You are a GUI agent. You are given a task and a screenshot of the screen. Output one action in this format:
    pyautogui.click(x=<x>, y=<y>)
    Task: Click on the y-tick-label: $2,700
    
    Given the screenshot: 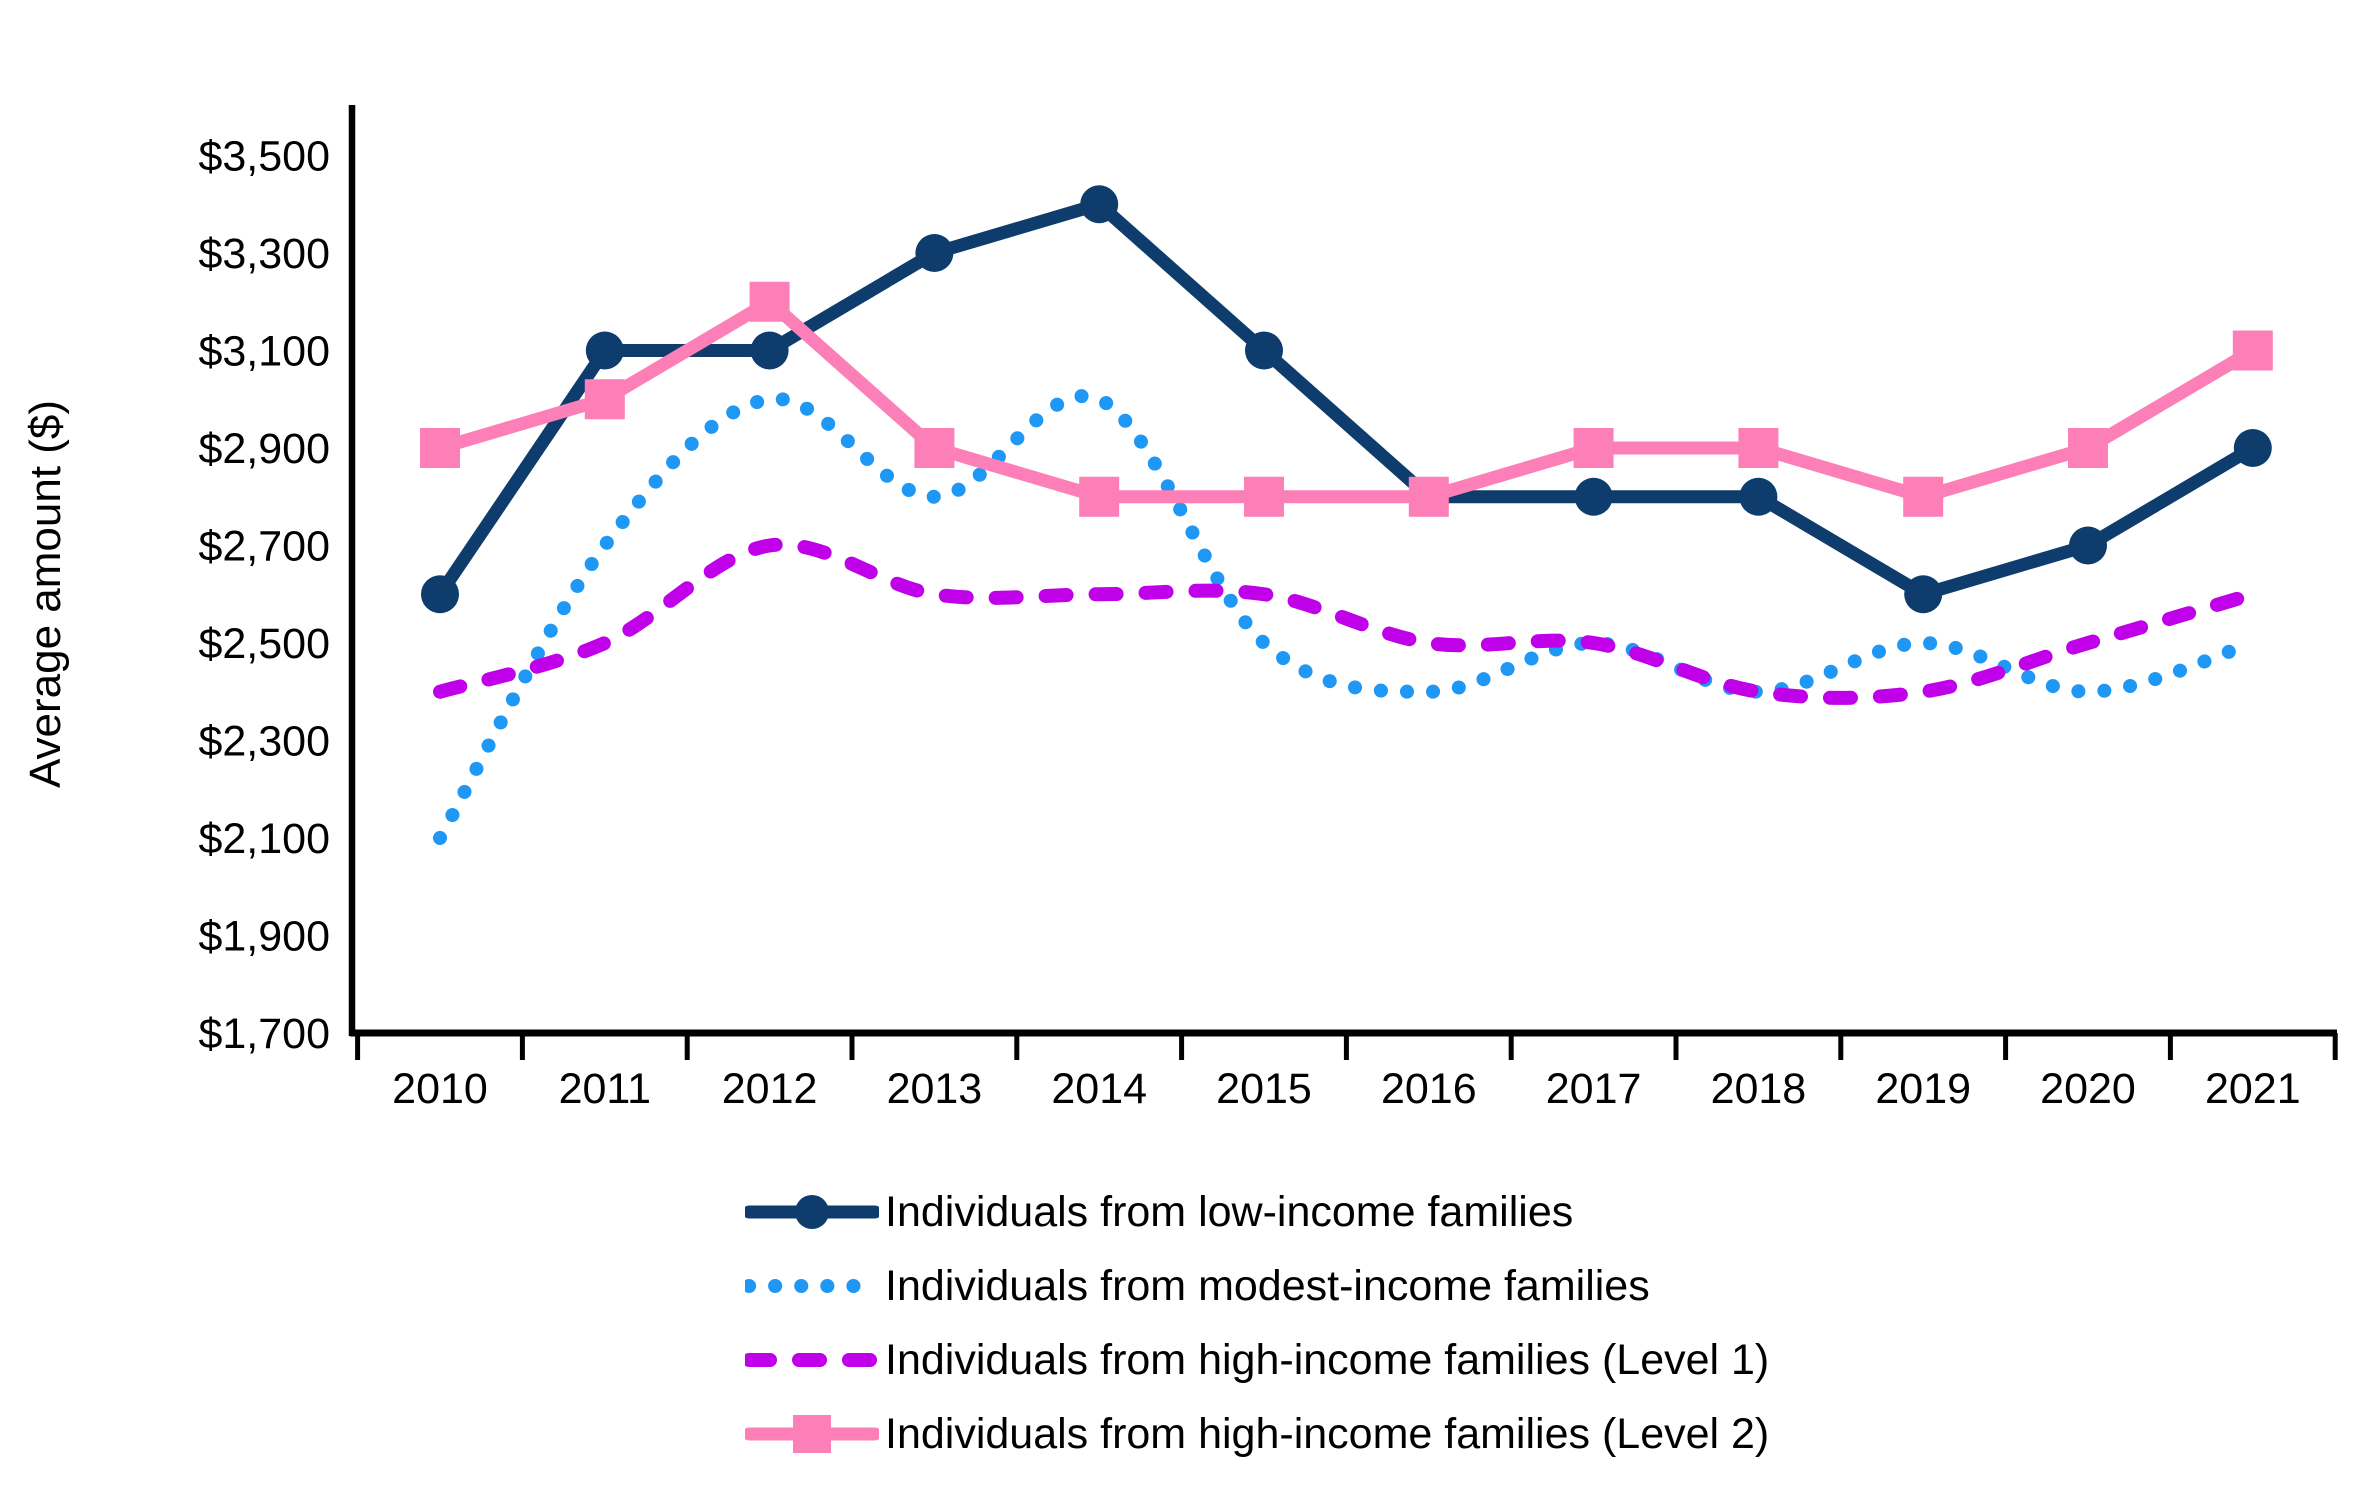 What is the action you would take?
    pyautogui.click(x=264, y=547)
    